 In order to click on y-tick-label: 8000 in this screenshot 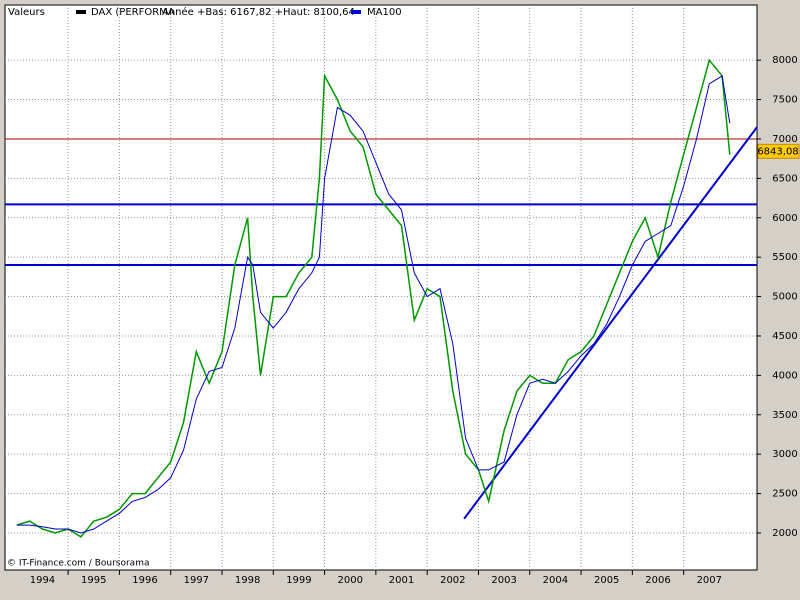, I will do `click(784, 60)`.